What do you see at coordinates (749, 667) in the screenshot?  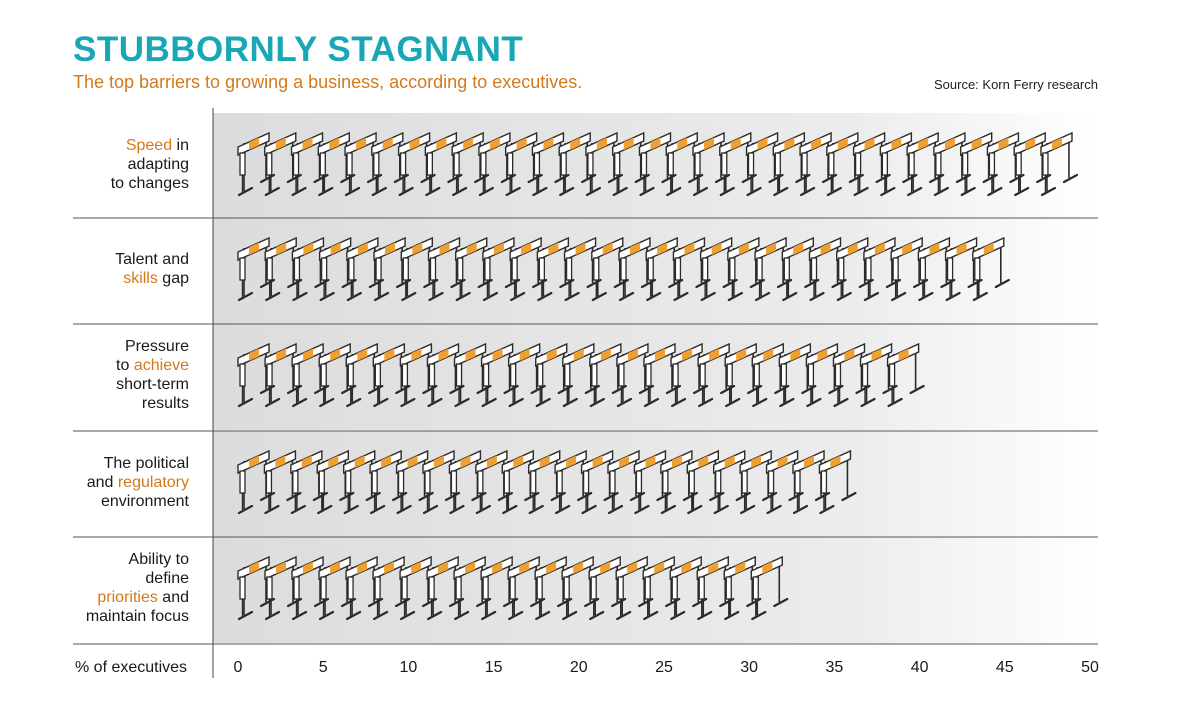 I see `x-tick-label: 30` at bounding box center [749, 667].